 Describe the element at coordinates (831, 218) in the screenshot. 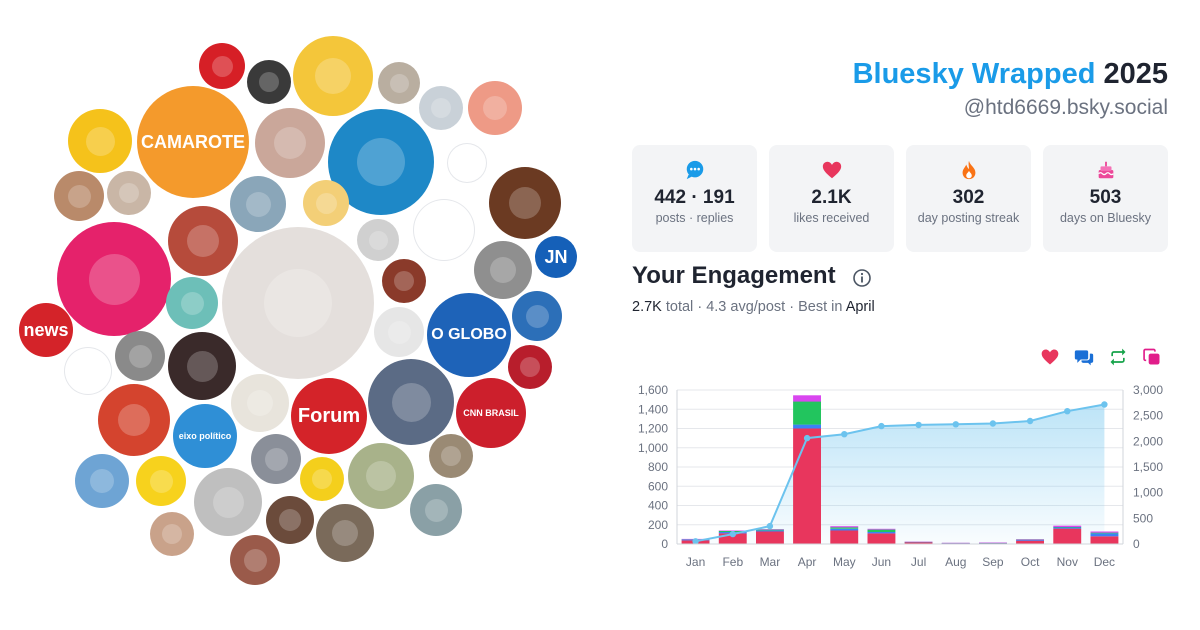

I see `stat-label: likes received` at that location.